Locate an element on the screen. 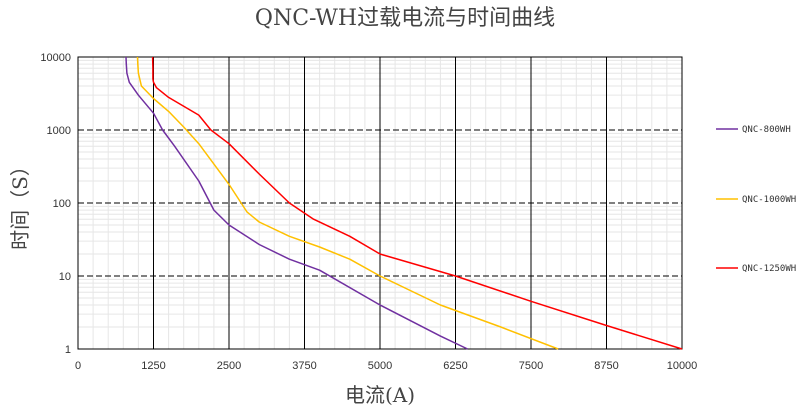 Image resolution: width=811 pixels, height=411 pixels. x-tick-label: 5000 is located at coordinates (380, 366).